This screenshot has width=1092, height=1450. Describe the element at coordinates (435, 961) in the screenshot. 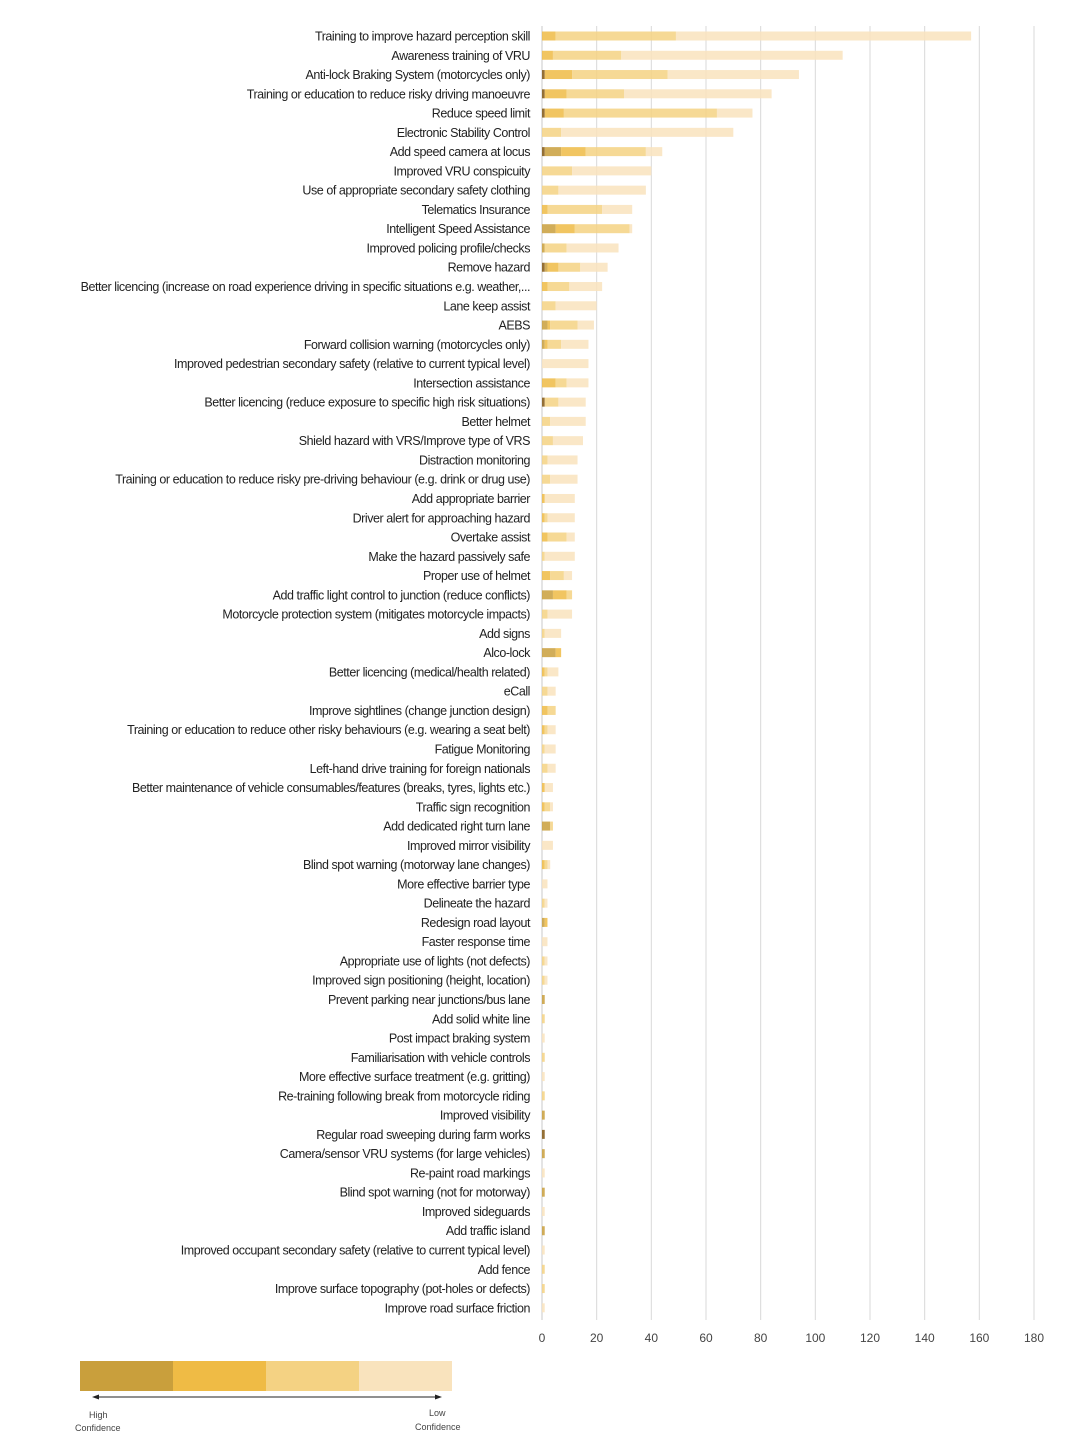

I see `category-label: Appropriate use of lights (not defects)` at that location.